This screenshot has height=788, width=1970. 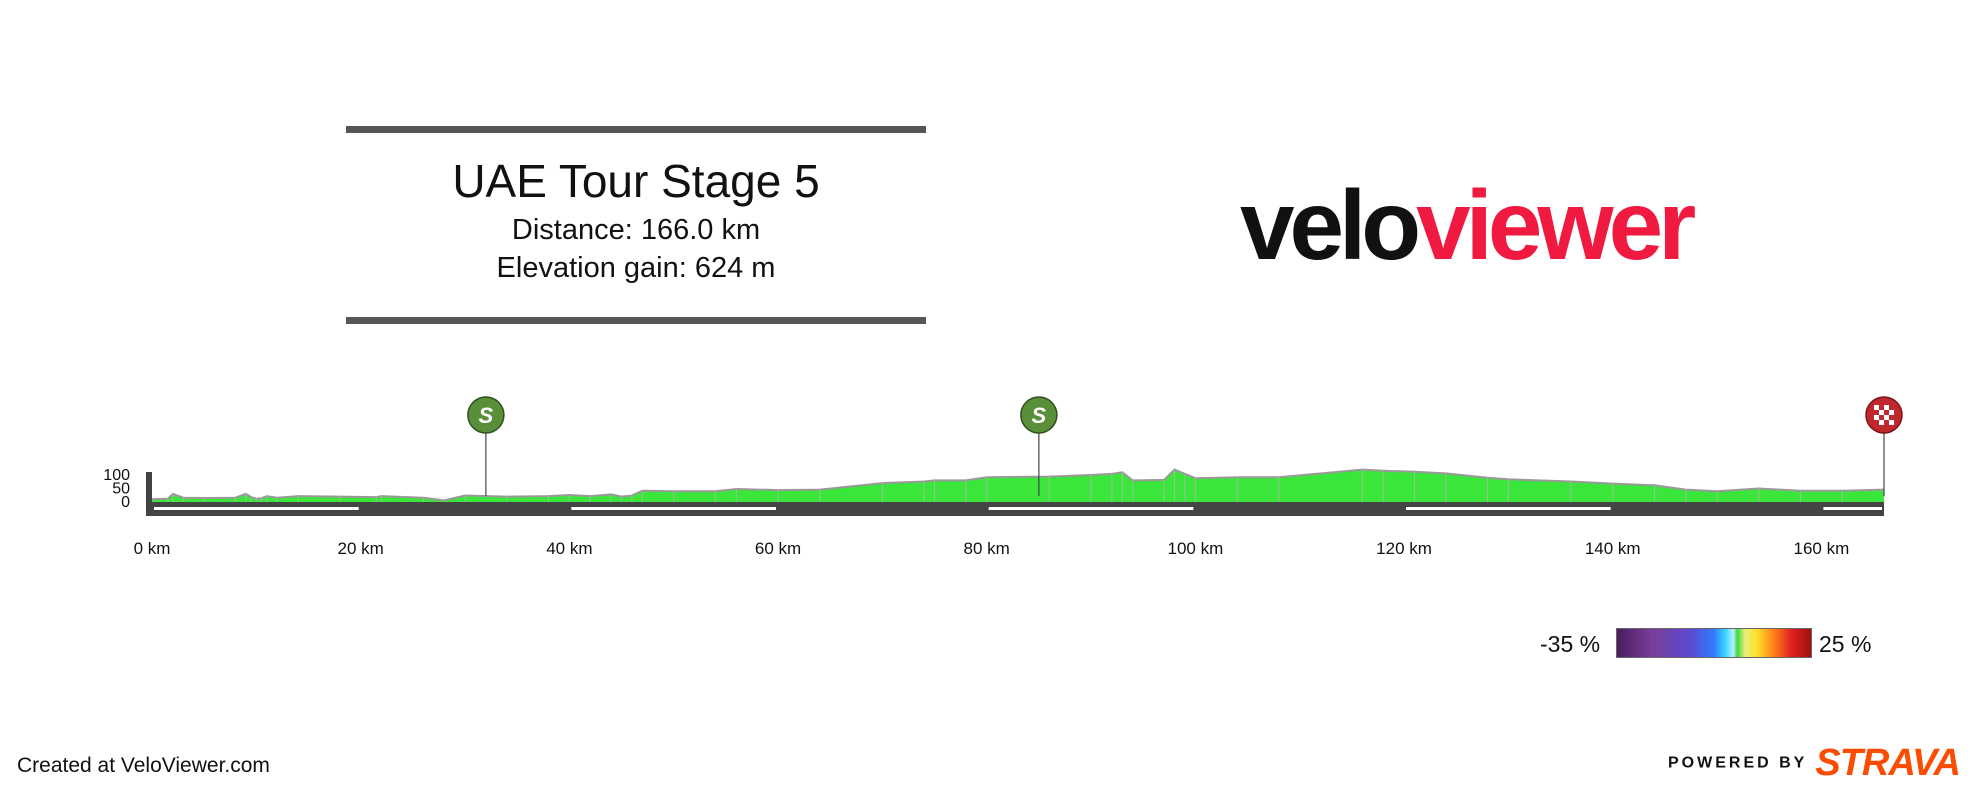 What do you see at coordinates (1570, 644) in the screenshot?
I see `legend-min-label: -35 %` at bounding box center [1570, 644].